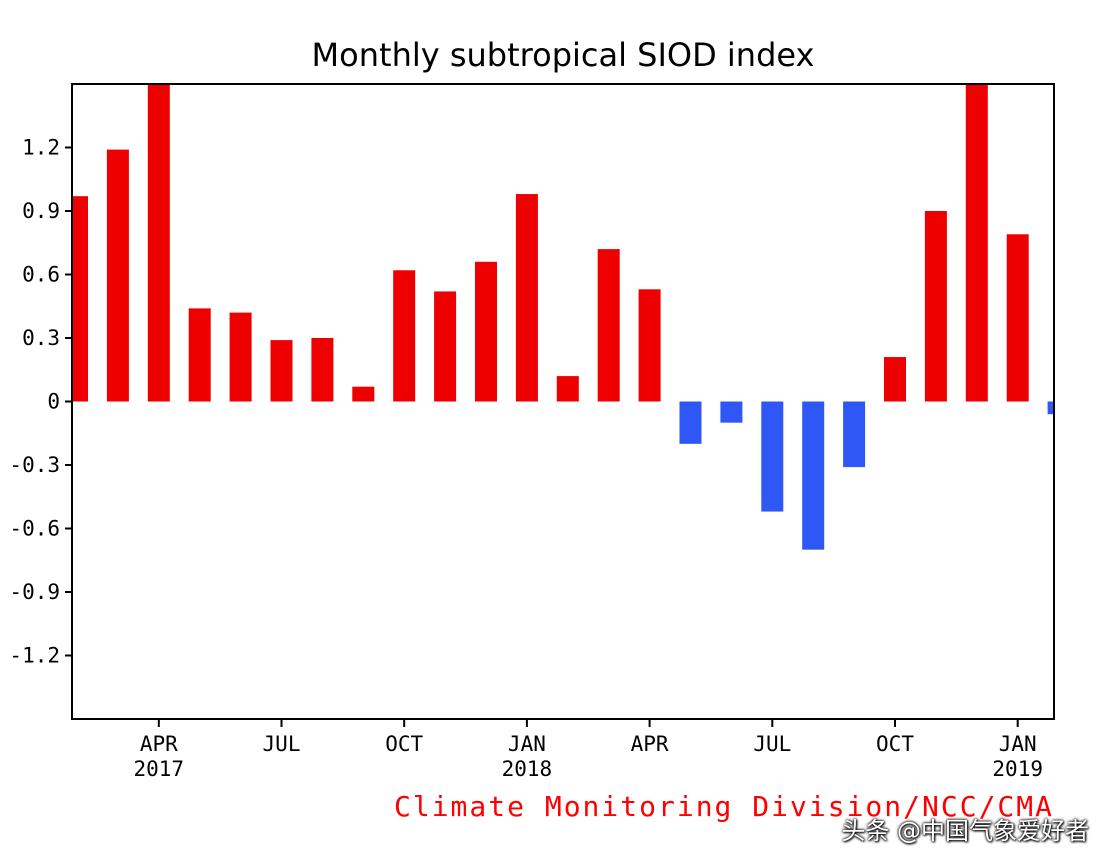  Describe the element at coordinates (53, 402) in the screenshot. I see `y-tick-label: 0` at that location.